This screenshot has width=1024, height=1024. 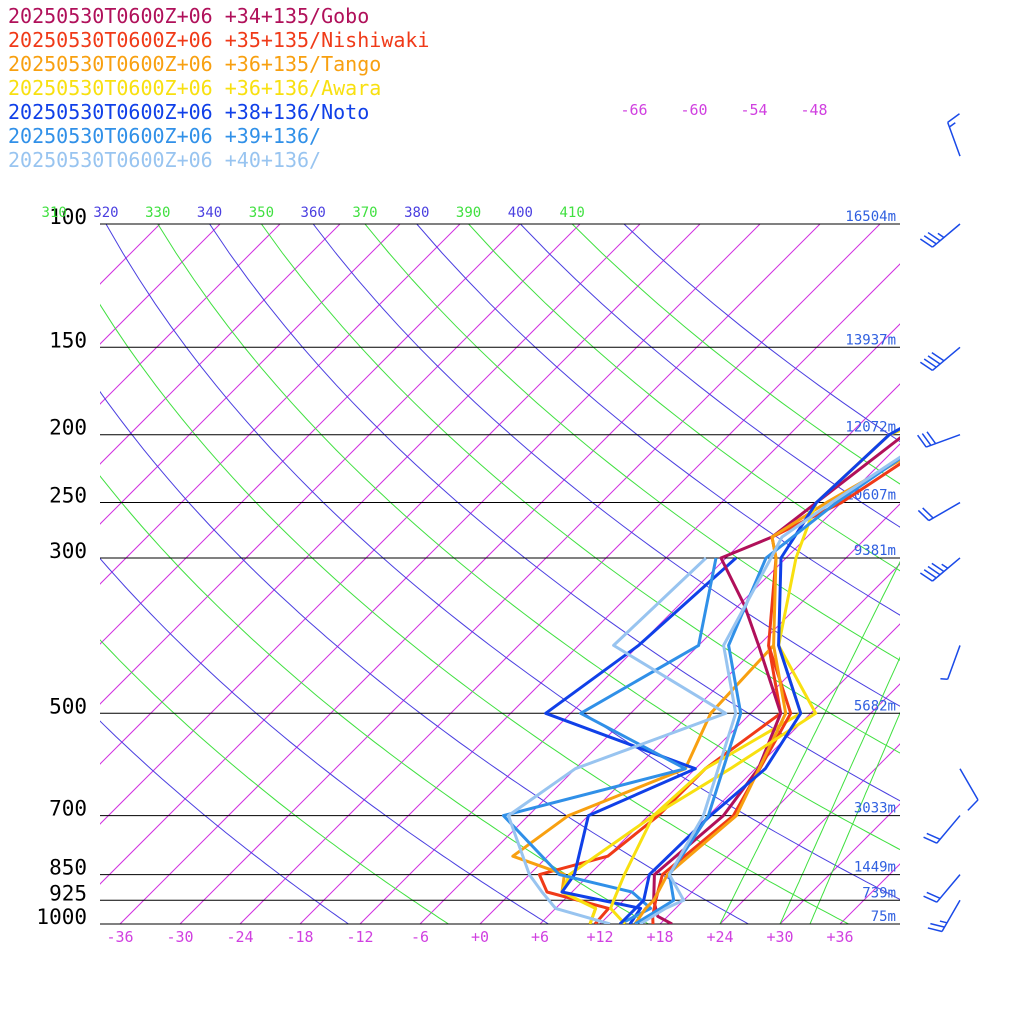 What do you see at coordinates (68, 706) in the screenshot?
I see `pressure-label: 500` at bounding box center [68, 706].